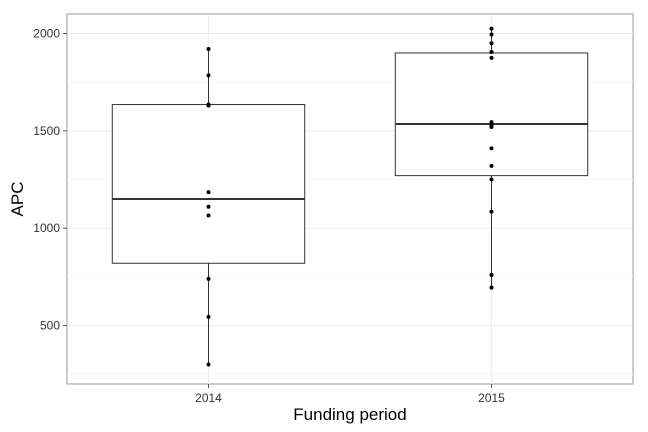 The width and height of the screenshot is (648, 432). I want to click on y-tick-label: 1000, so click(46, 228).